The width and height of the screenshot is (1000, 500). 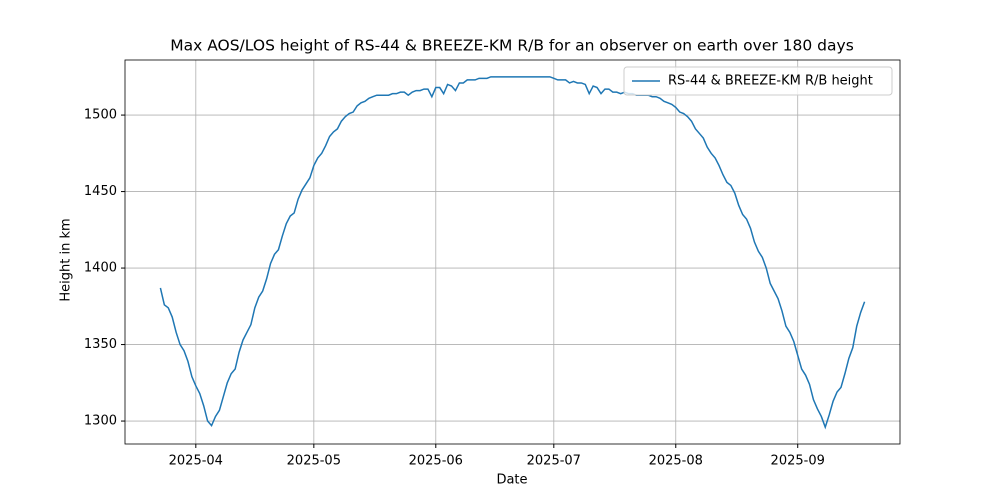 What do you see at coordinates (100, 191) in the screenshot?
I see `y-tick-label: 1450` at bounding box center [100, 191].